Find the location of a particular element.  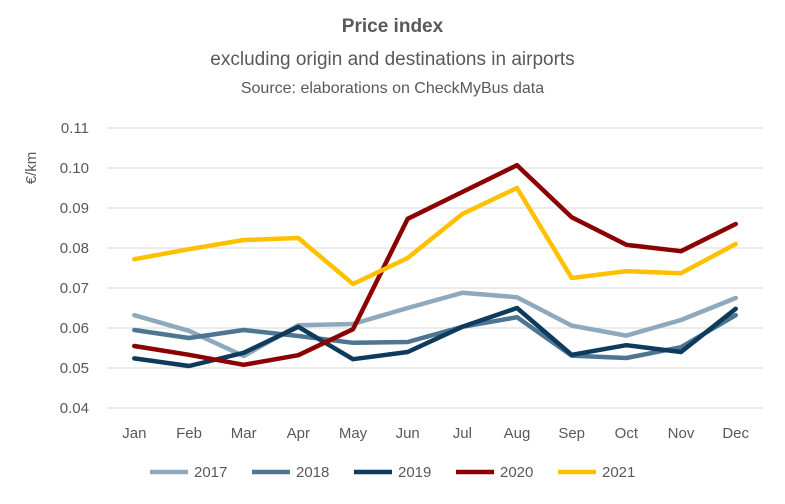

x-tick-label: Jan is located at coordinates (134, 433).